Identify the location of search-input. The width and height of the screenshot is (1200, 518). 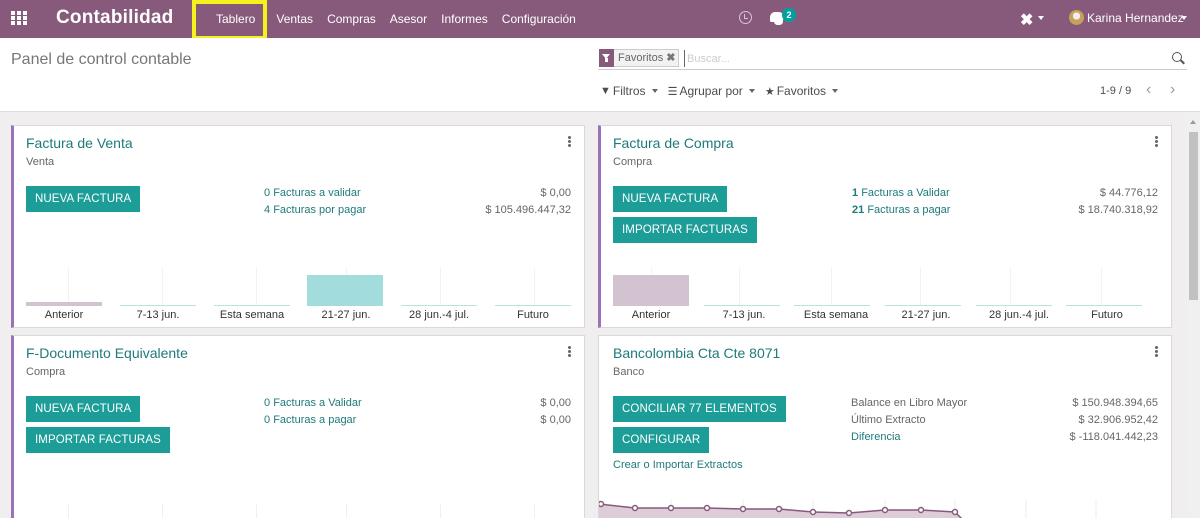
(924, 58).